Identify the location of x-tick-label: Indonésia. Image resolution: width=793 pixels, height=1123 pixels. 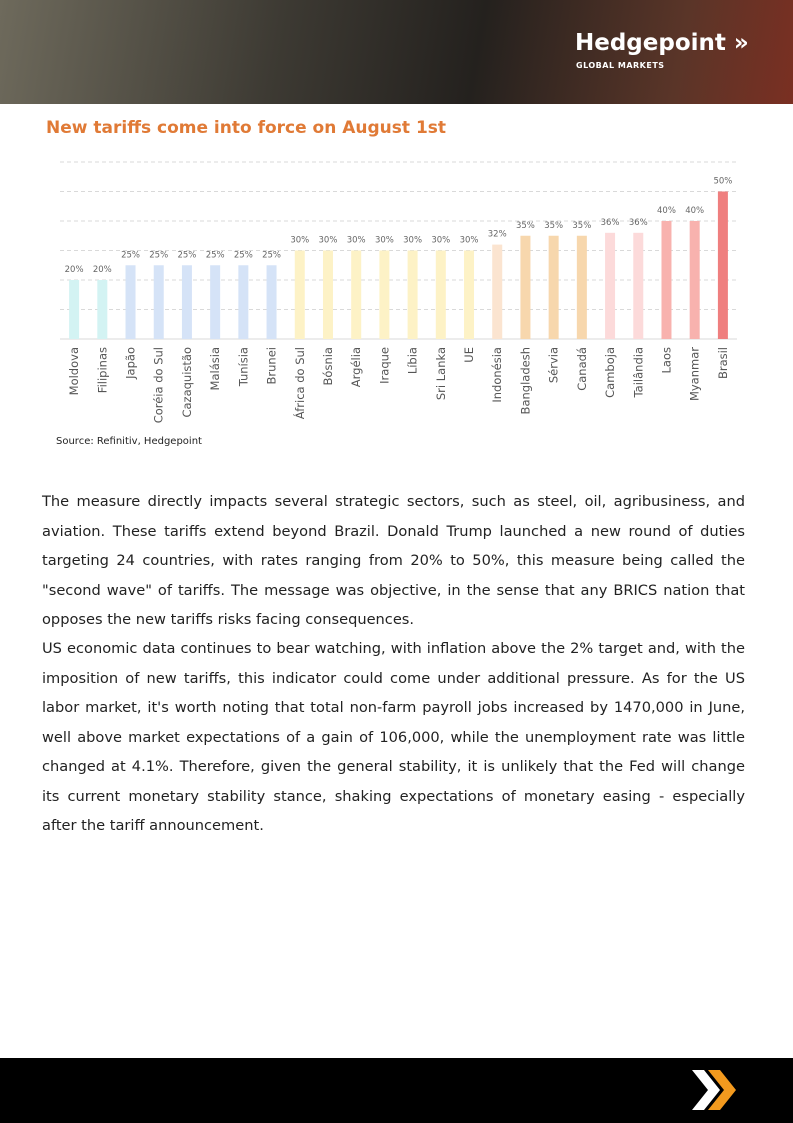
(497, 375).